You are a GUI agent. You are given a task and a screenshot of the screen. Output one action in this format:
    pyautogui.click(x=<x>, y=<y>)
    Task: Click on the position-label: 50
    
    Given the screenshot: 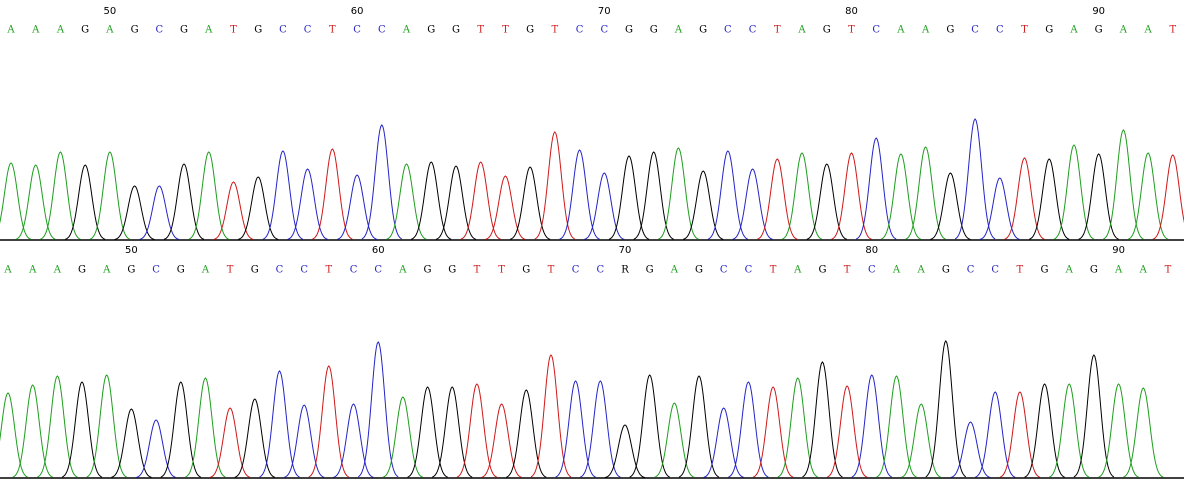 What is the action you would take?
    pyautogui.click(x=110, y=11)
    